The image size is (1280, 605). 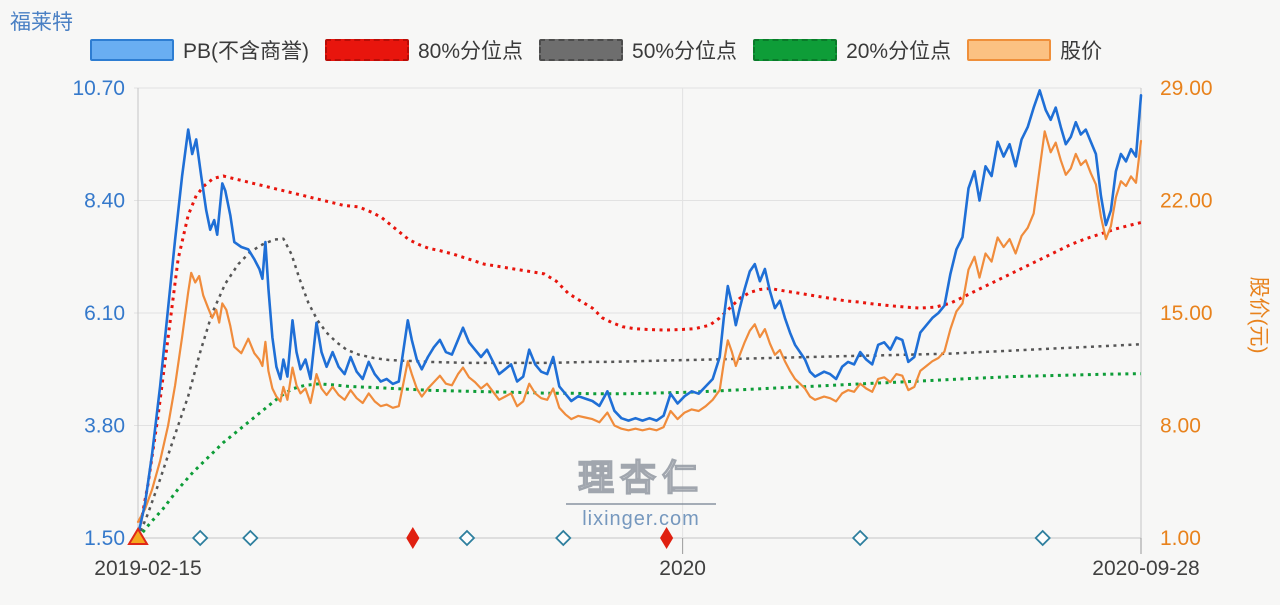 I want to click on legend-item-p50: 50%分位点, so click(x=638, y=50).